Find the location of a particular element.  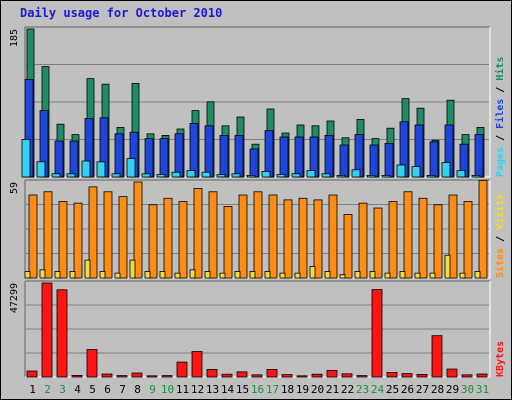

legend-part-2: / is located at coordinates (500, 239).